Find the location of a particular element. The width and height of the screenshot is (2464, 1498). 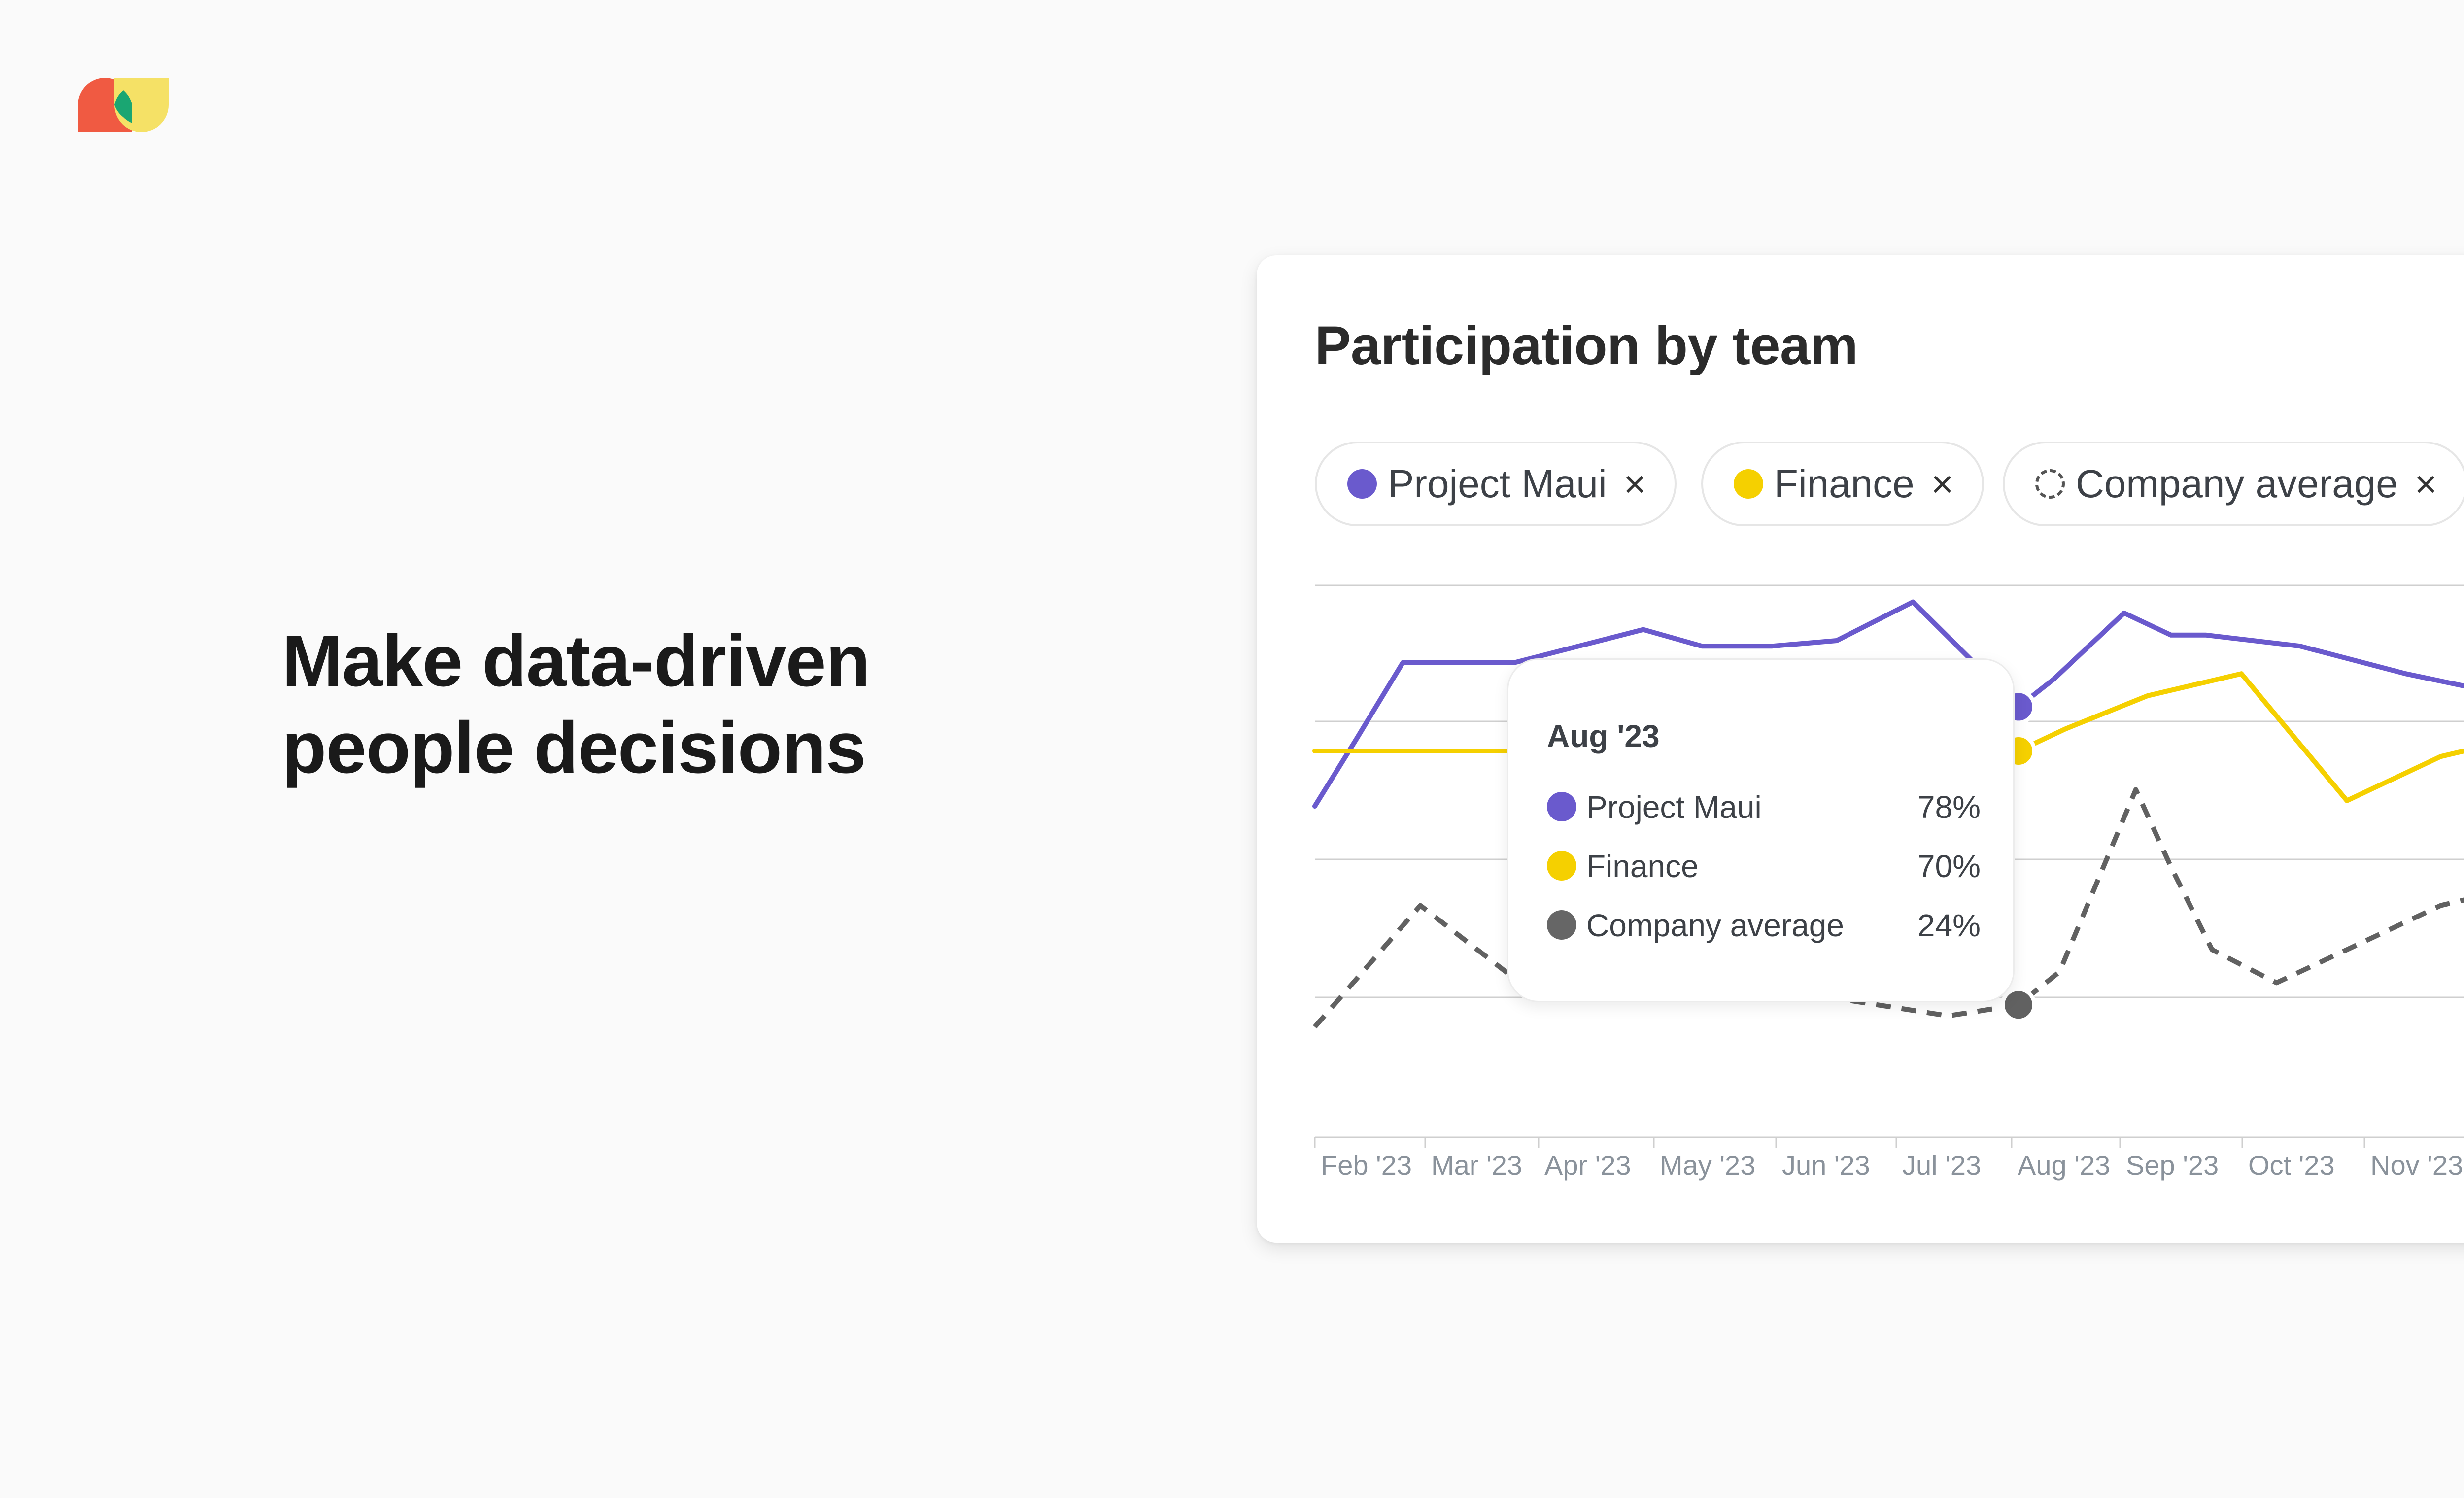

tooltip-row-value: 78% is located at coordinates (1949, 807).